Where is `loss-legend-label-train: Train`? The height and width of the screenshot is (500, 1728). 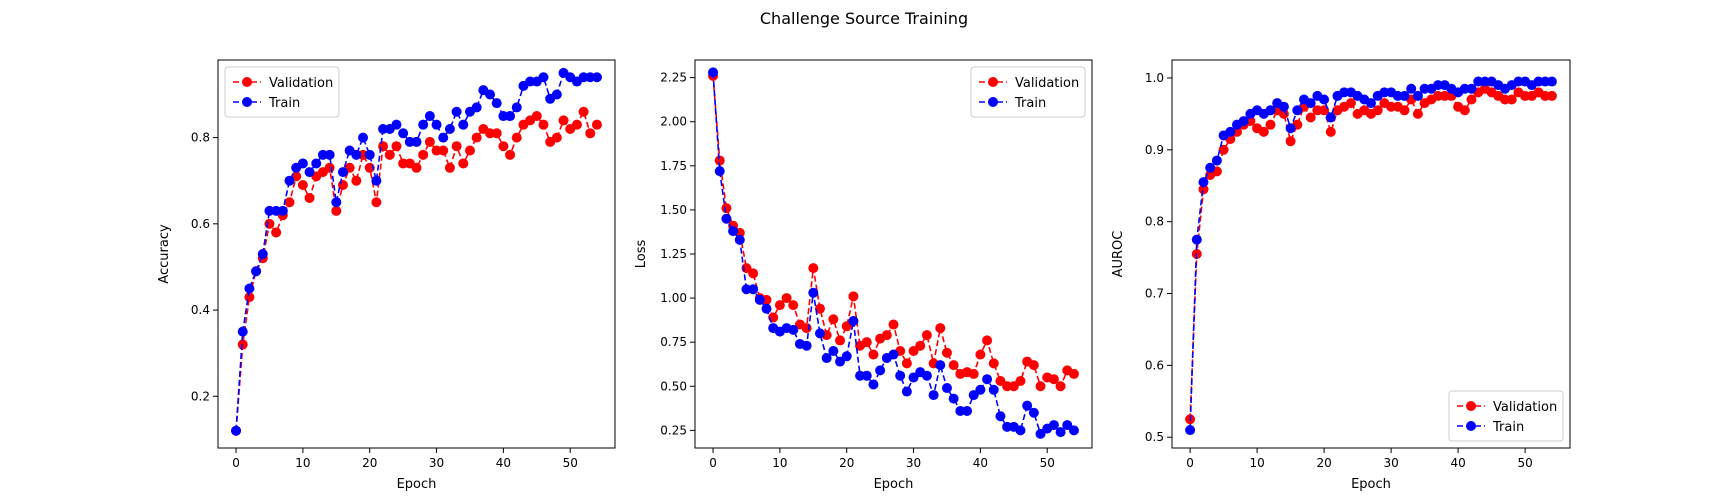 loss-legend-label-train: Train is located at coordinates (1030, 103).